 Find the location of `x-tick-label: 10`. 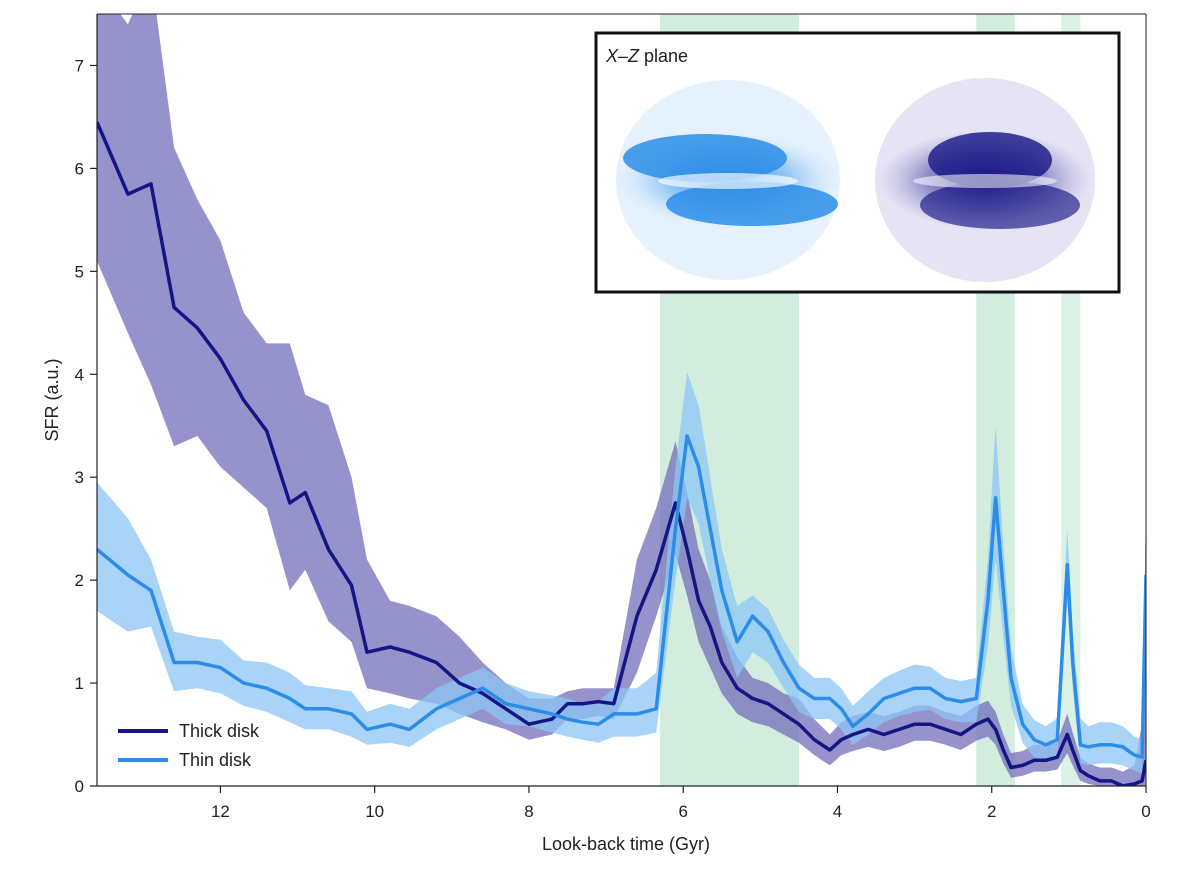

x-tick-label: 10 is located at coordinates (374, 811).